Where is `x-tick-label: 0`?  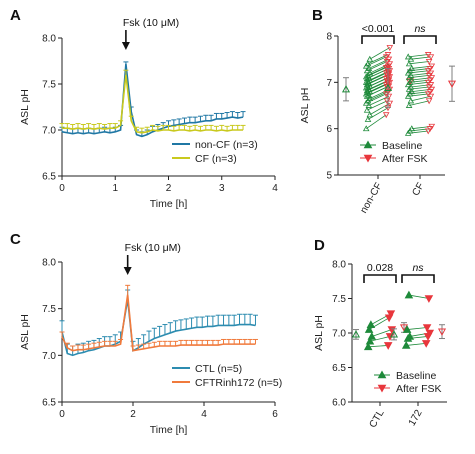 x-tick-label: 0 is located at coordinates (62, 188).